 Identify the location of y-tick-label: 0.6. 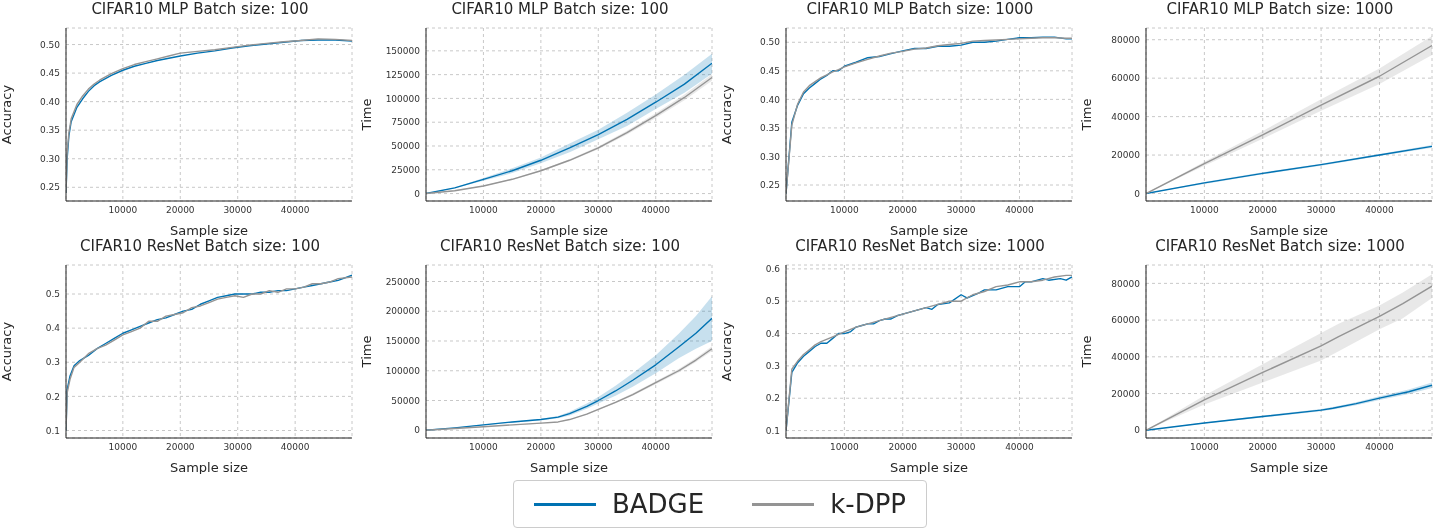
(773, 269).